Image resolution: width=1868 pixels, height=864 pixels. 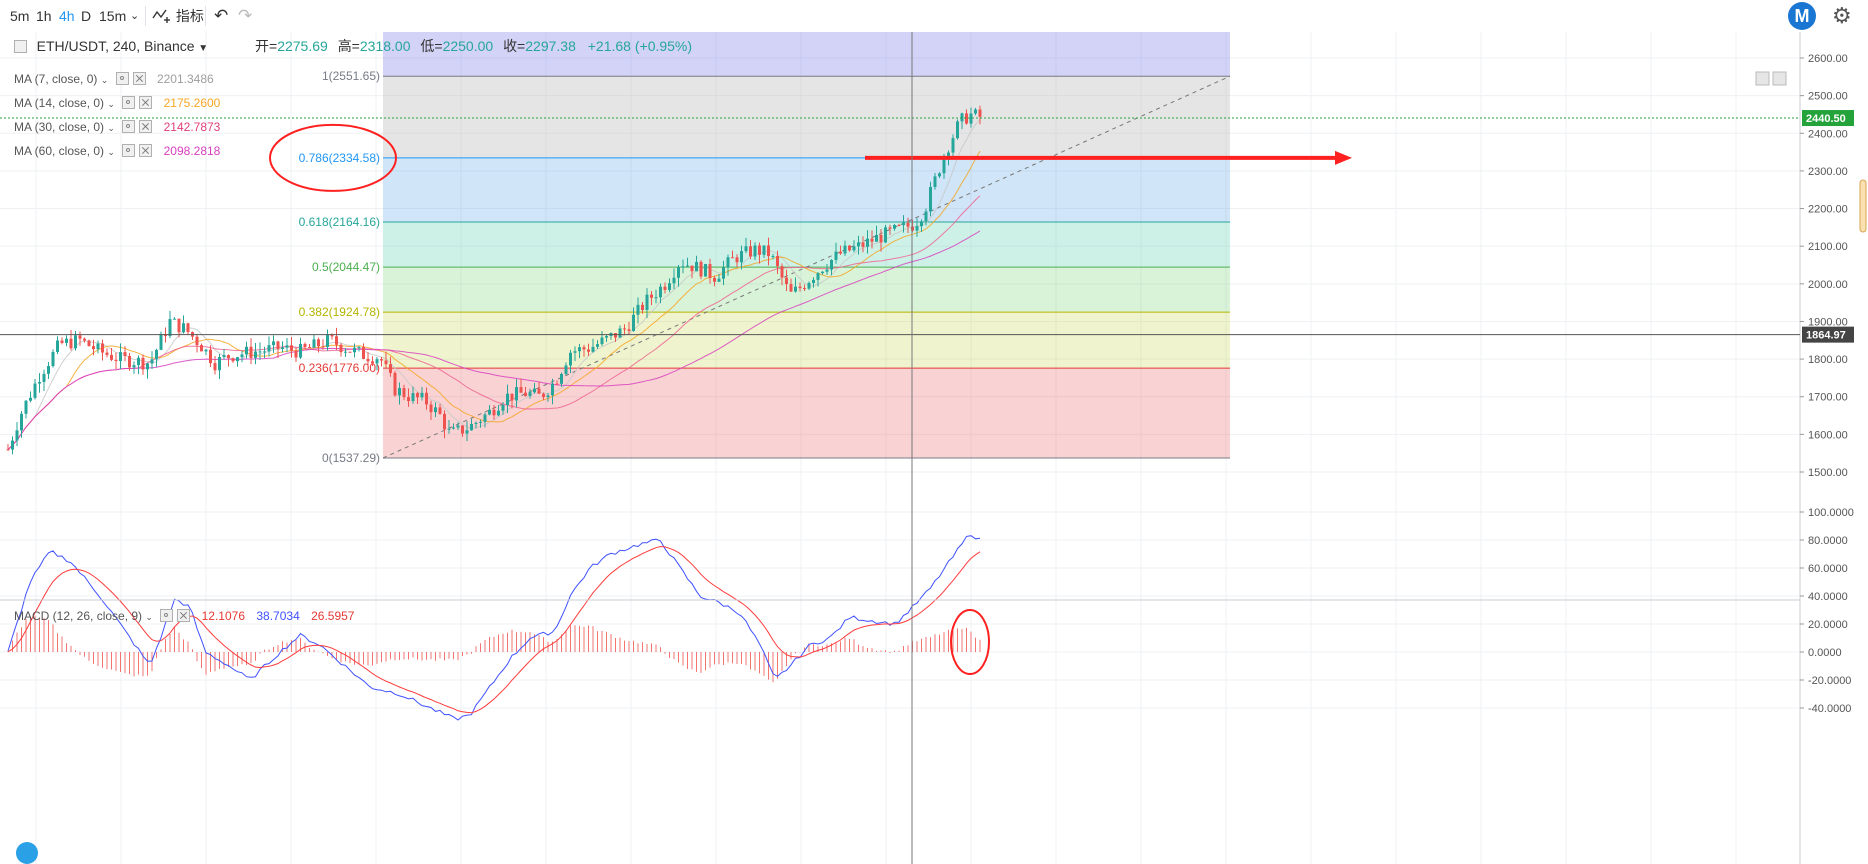 What do you see at coordinates (135, 16) in the screenshot?
I see `interval-dropdown-chevron-icon: ⌄` at bounding box center [135, 16].